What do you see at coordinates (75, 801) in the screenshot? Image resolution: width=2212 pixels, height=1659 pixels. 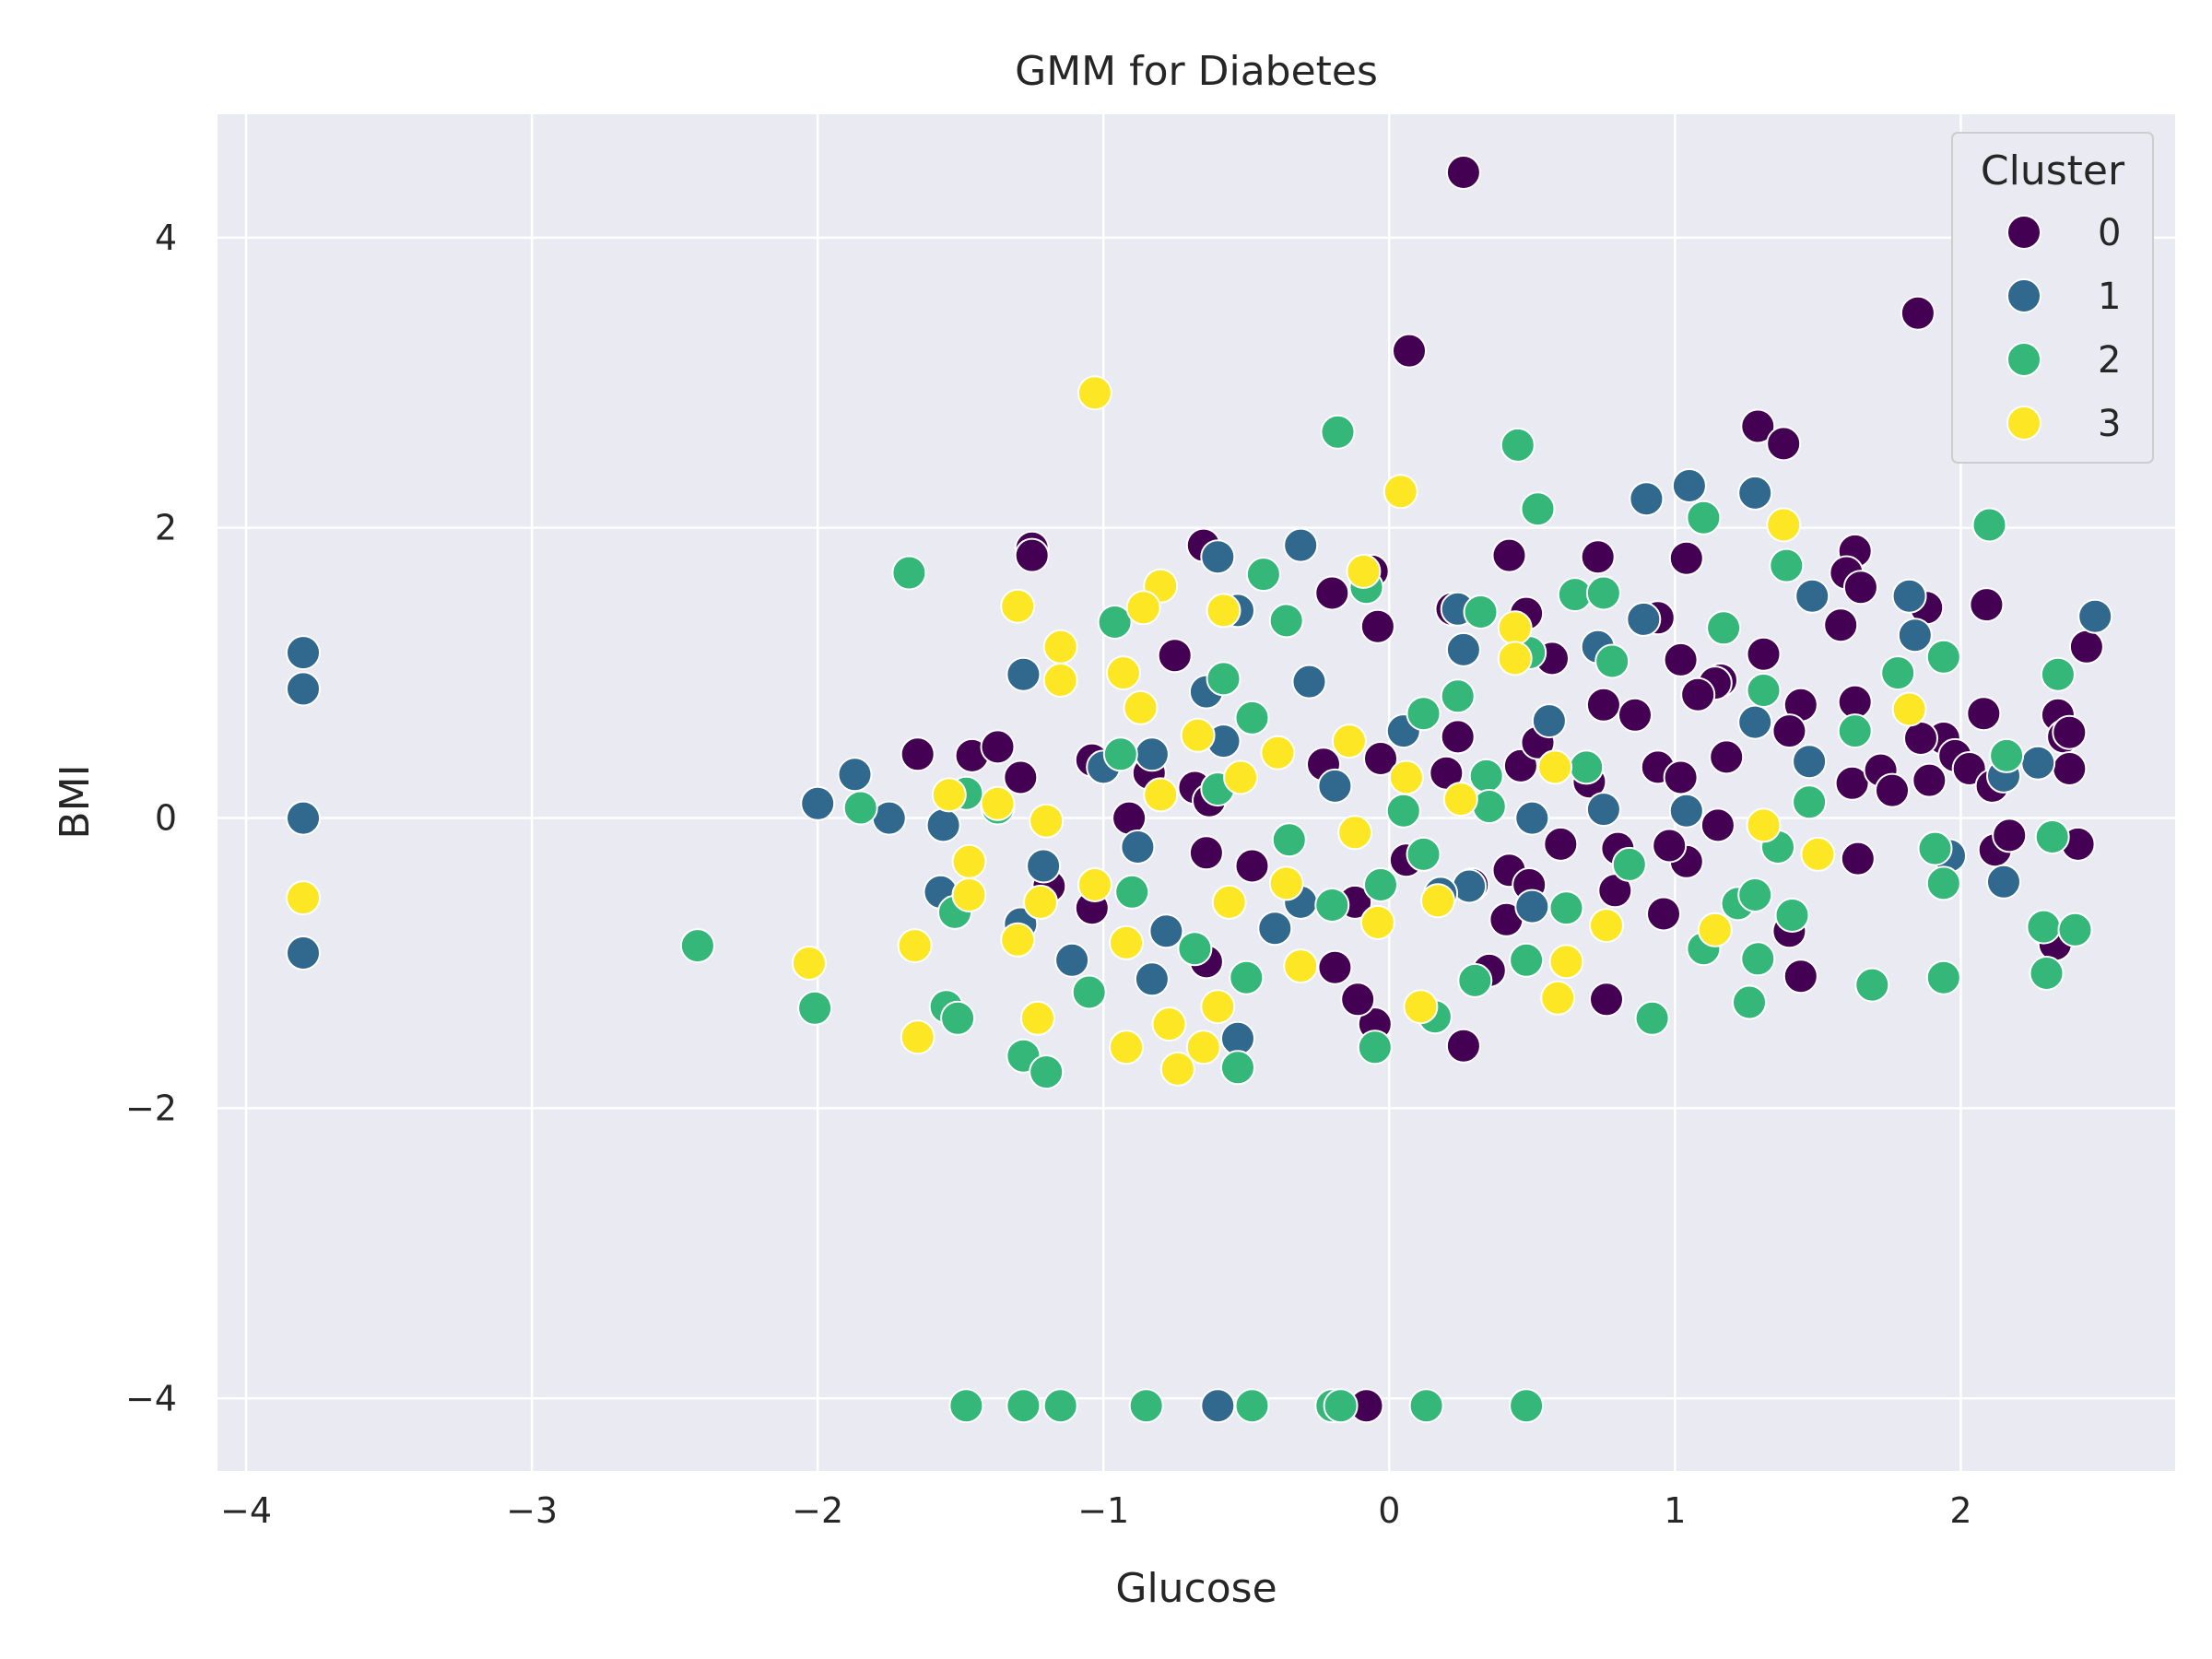 I see `y-axis-label: BMI` at bounding box center [75, 801].